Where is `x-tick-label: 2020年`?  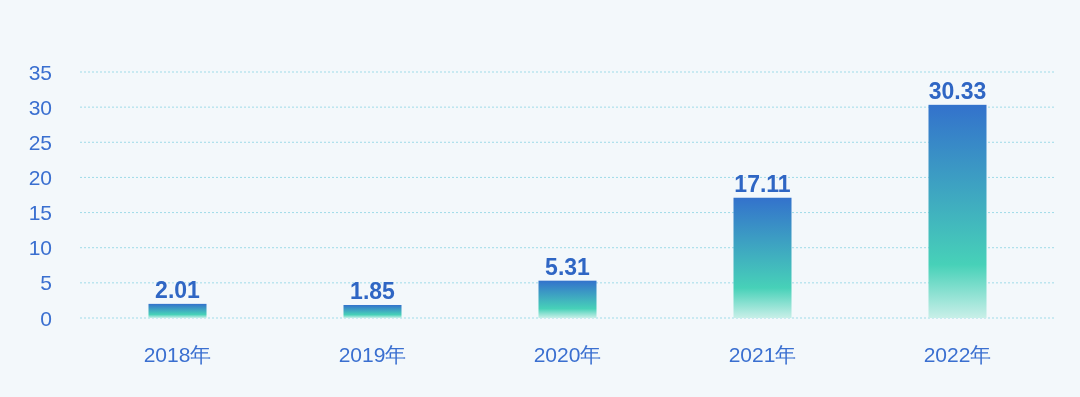 x-tick-label: 2020年 is located at coordinates (567, 354).